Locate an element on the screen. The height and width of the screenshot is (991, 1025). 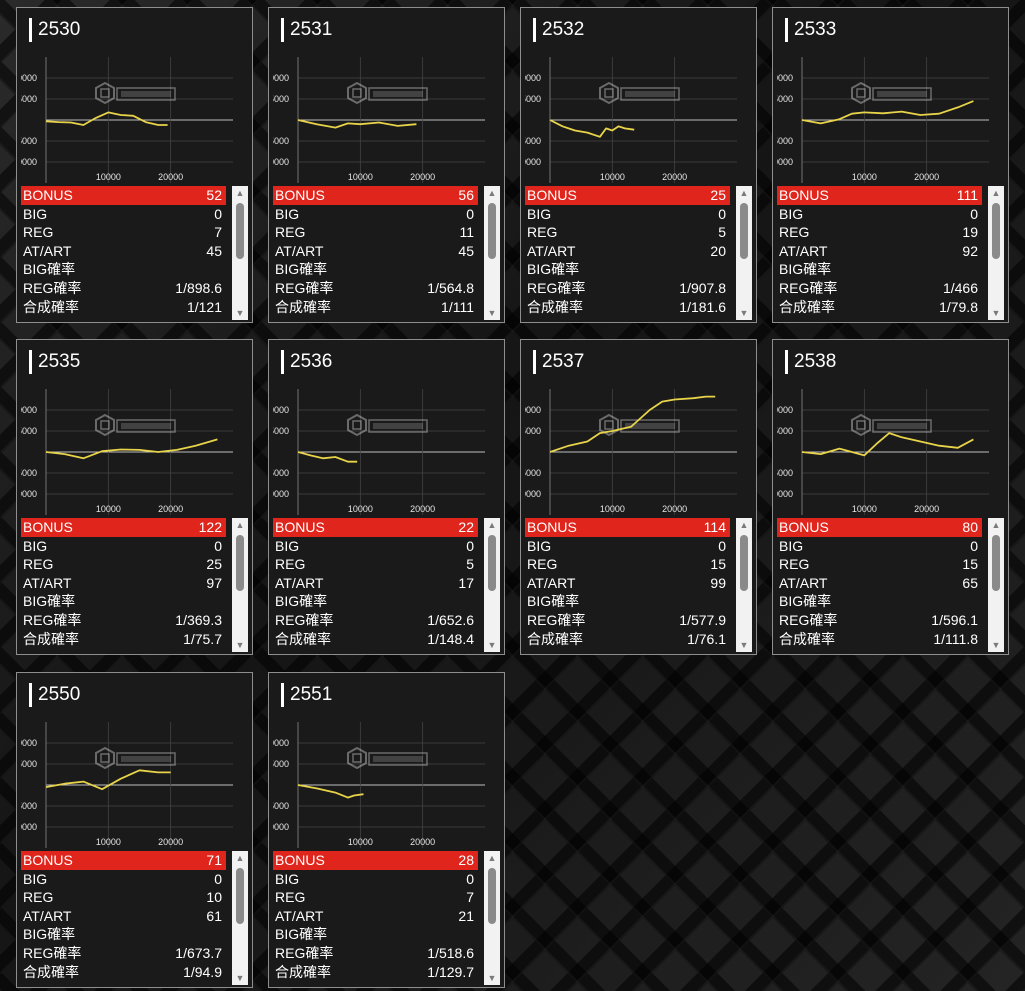
stat-row: REG確率 1/907.8 is located at coordinates (627, 288).